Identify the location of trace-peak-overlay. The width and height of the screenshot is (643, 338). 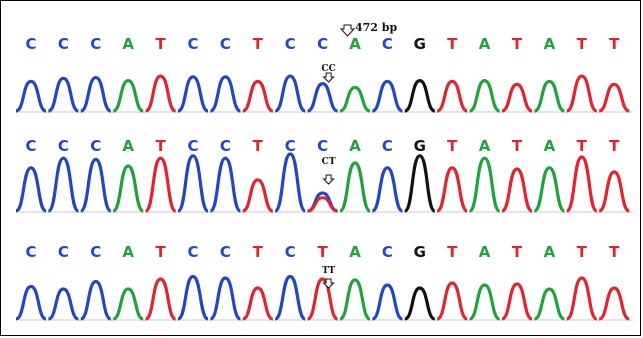
(322, 204).